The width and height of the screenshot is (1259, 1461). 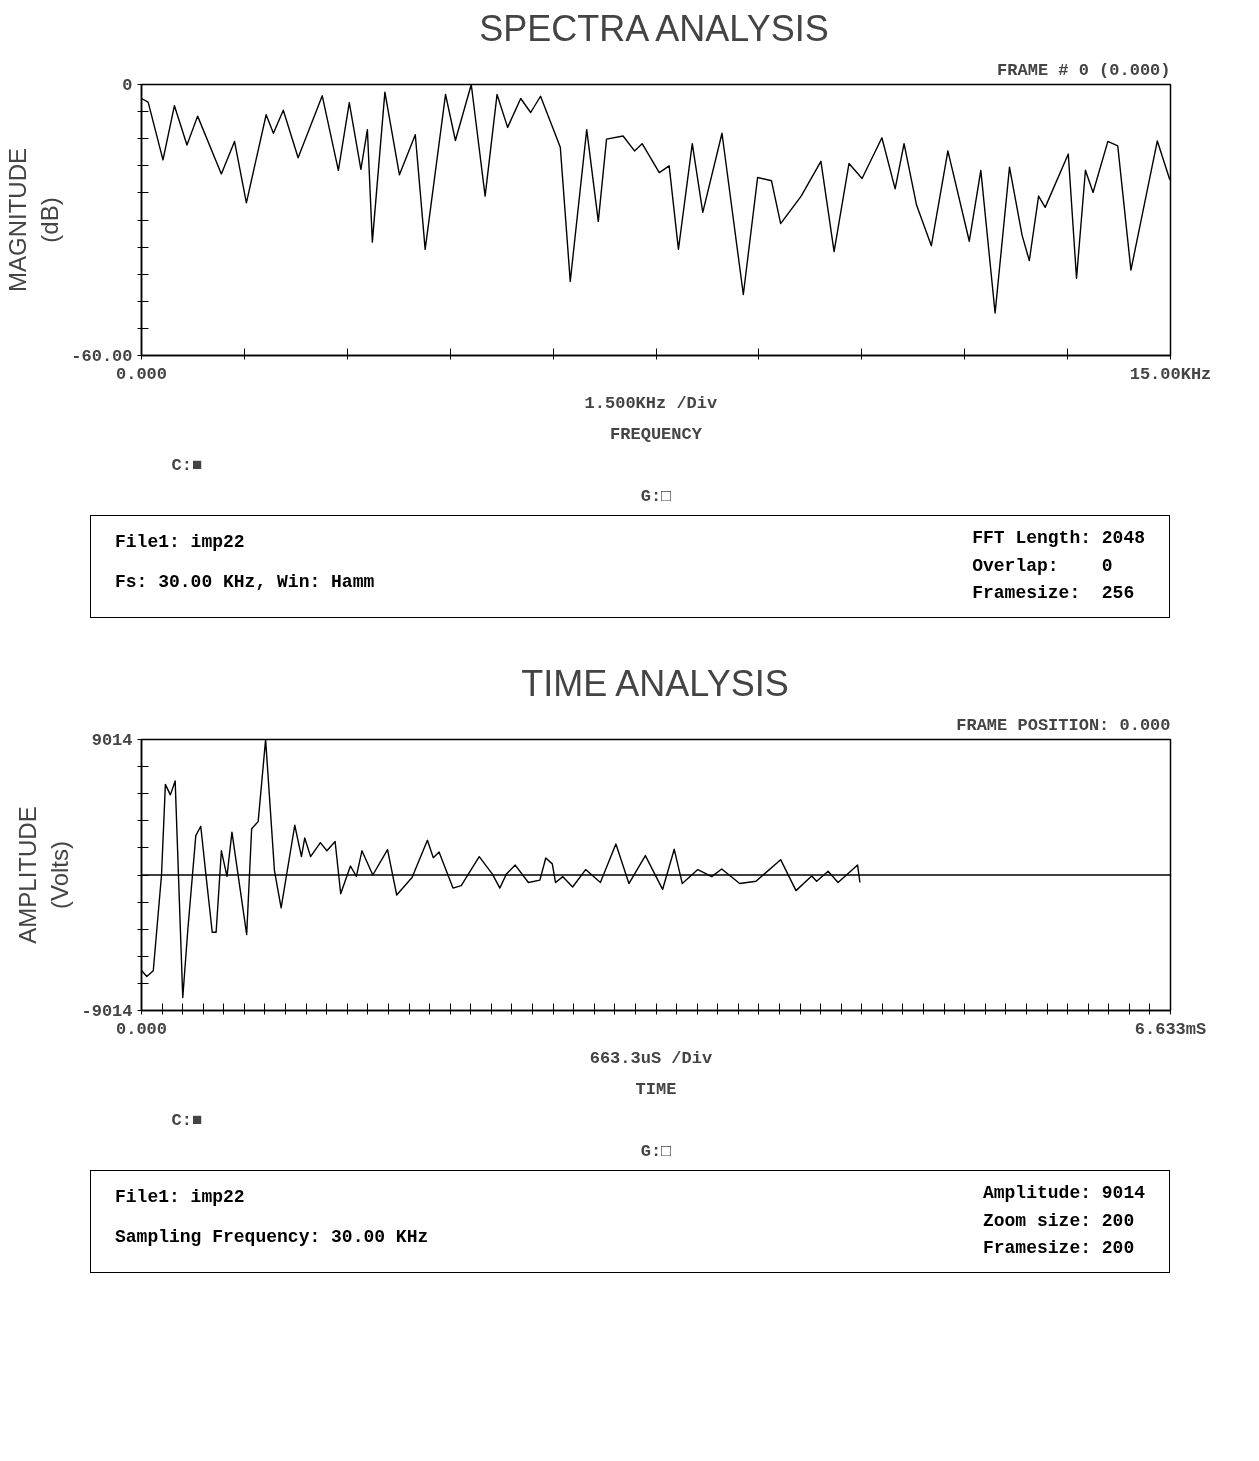 What do you see at coordinates (245, 582) in the screenshot?
I see `text: Fs: 30.00 KHz, Win: Hamm` at bounding box center [245, 582].